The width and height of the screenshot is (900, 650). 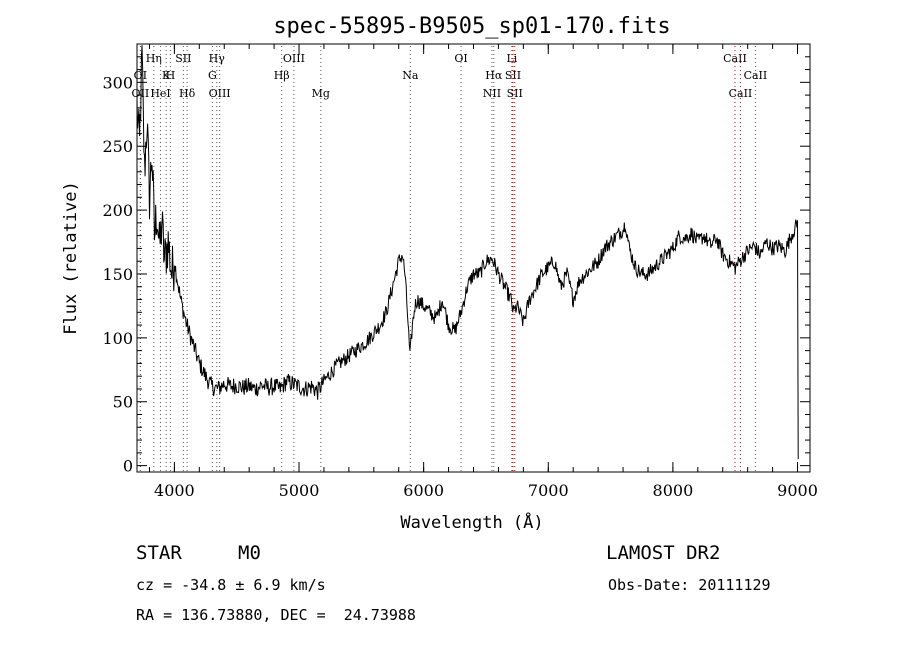 What do you see at coordinates (663, 553) in the screenshot?
I see `survey-label: LAMOST DR2` at bounding box center [663, 553].